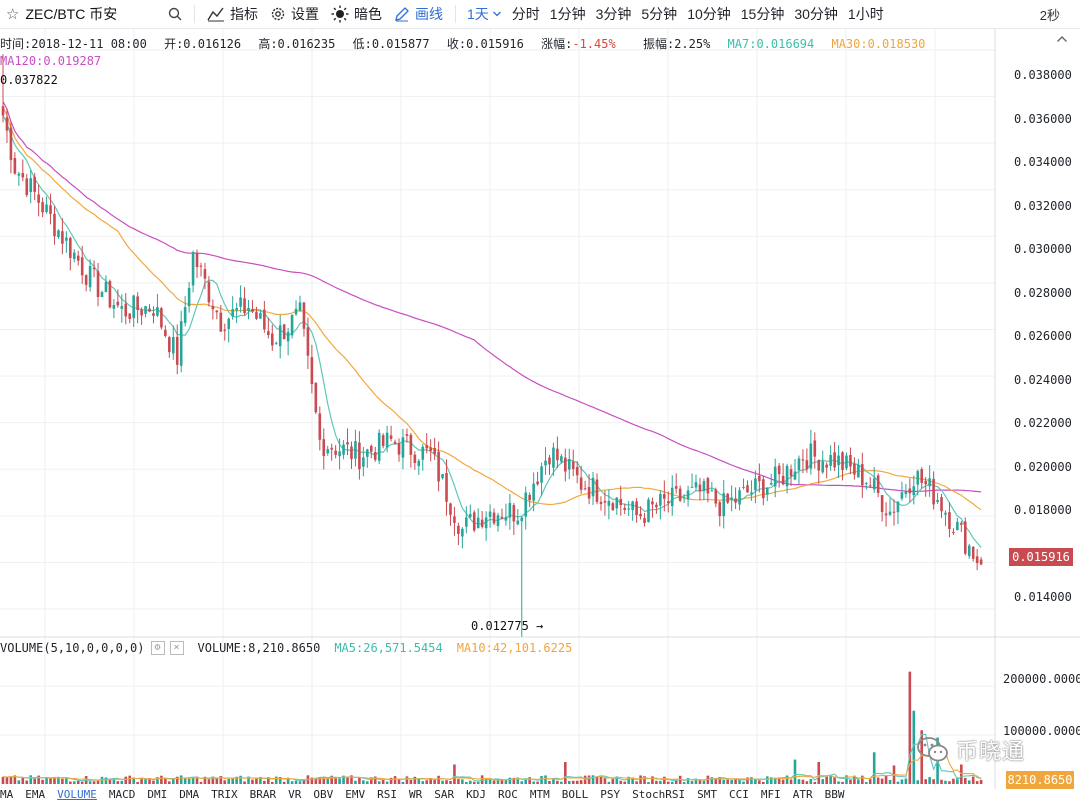 This screenshot has height=801, width=1080. Describe the element at coordinates (763, 14) in the screenshot. I see `interval-15min: 15分钟` at that location.